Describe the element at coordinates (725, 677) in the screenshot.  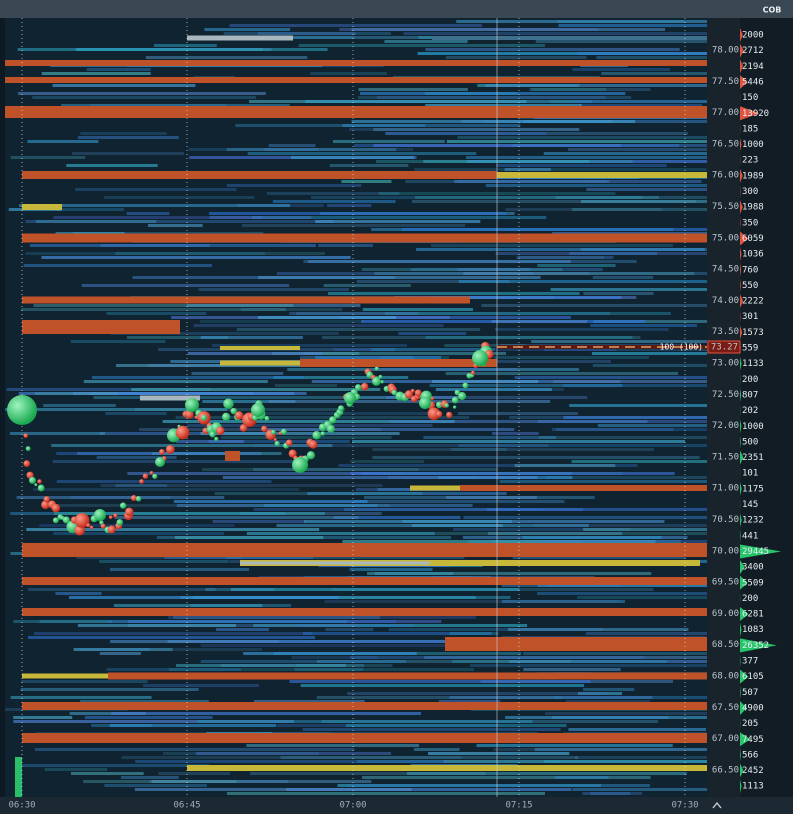
I see `price-label: 68.00` at that location.